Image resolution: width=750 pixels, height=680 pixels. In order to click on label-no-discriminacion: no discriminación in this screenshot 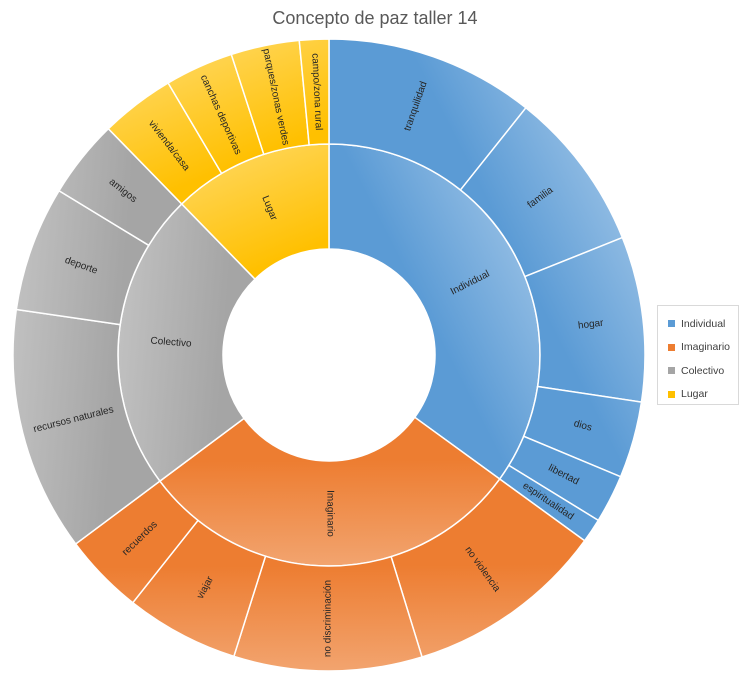, I will do `click(327, 618)`.